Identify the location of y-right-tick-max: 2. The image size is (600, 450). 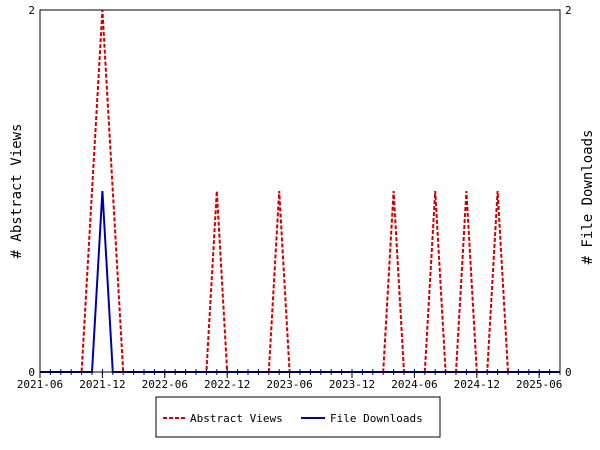
(568, 10).